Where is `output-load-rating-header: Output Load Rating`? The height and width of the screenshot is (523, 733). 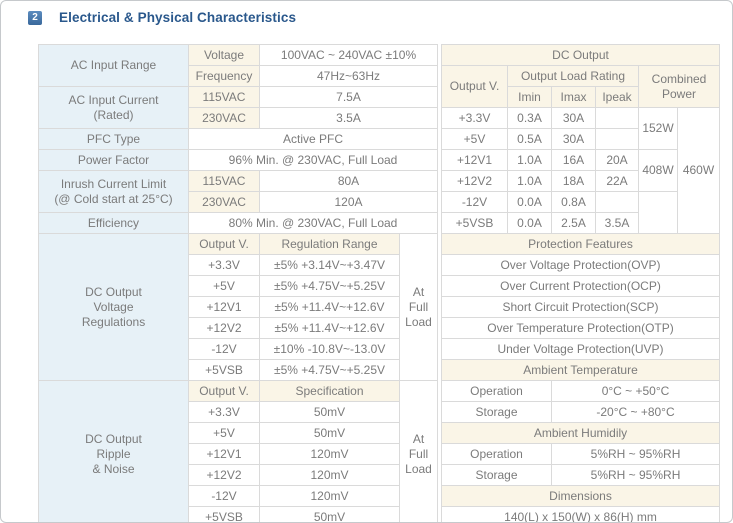
output-load-rating-header: Output Load Rating is located at coordinates (573, 76).